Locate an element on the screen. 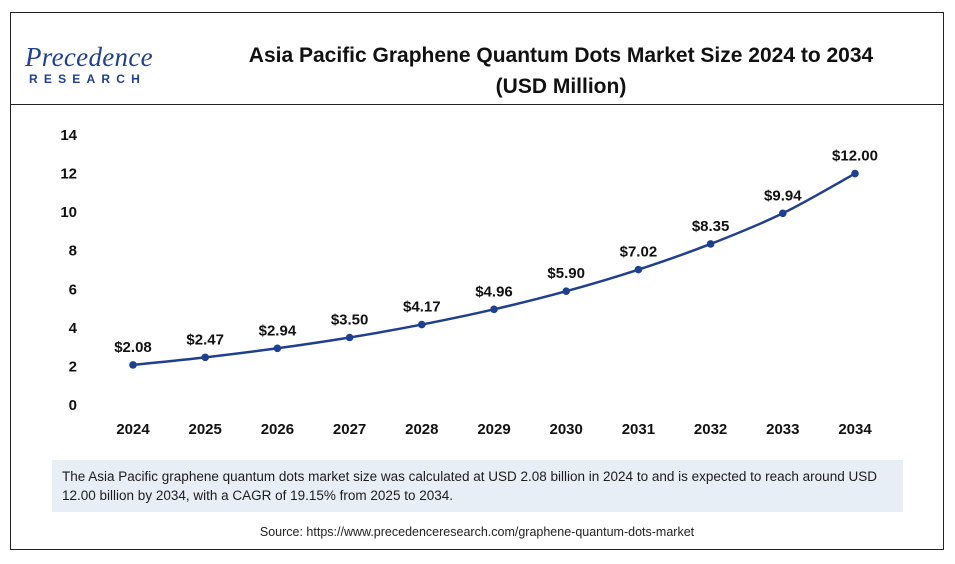 This screenshot has width=955, height=564. data-label: $9.94 is located at coordinates (783, 195).